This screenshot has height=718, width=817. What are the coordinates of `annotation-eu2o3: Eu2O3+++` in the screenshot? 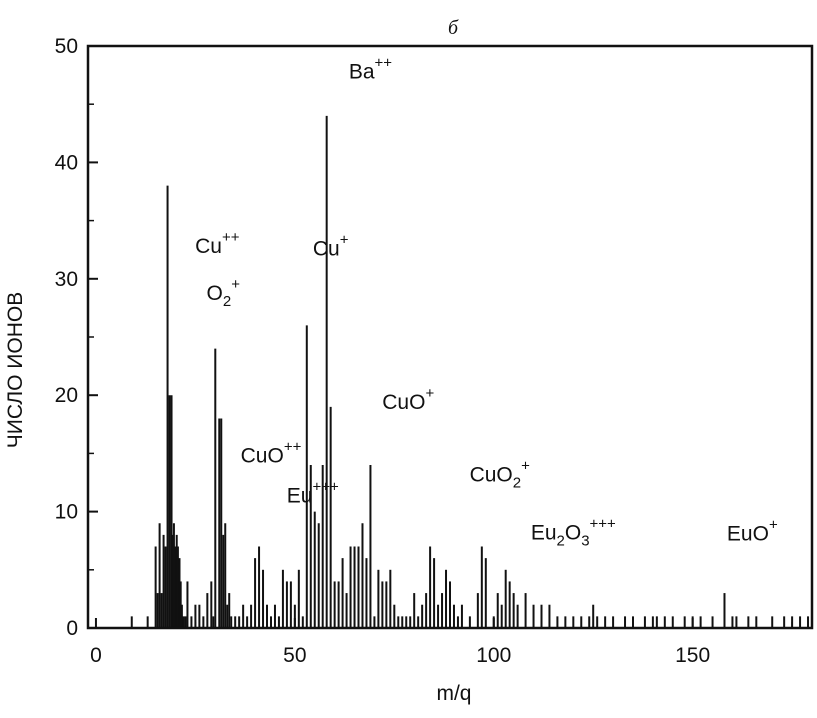 It's located at (573, 533).